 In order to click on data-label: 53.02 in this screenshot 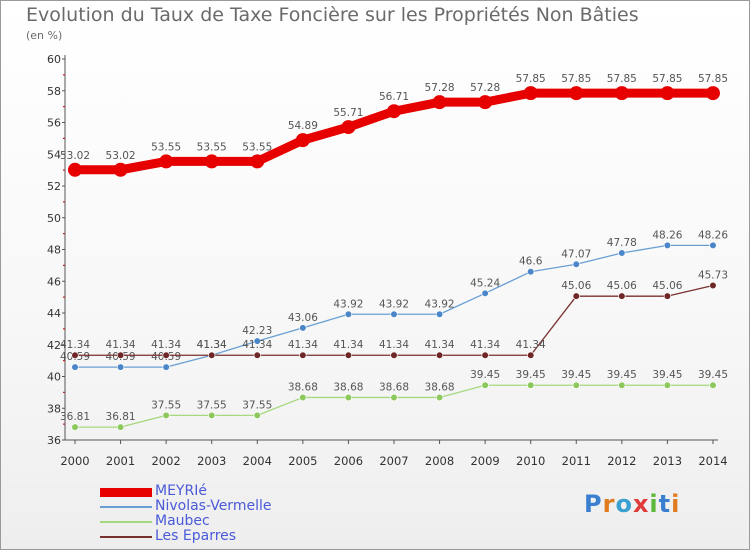, I will do `click(121, 156)`.